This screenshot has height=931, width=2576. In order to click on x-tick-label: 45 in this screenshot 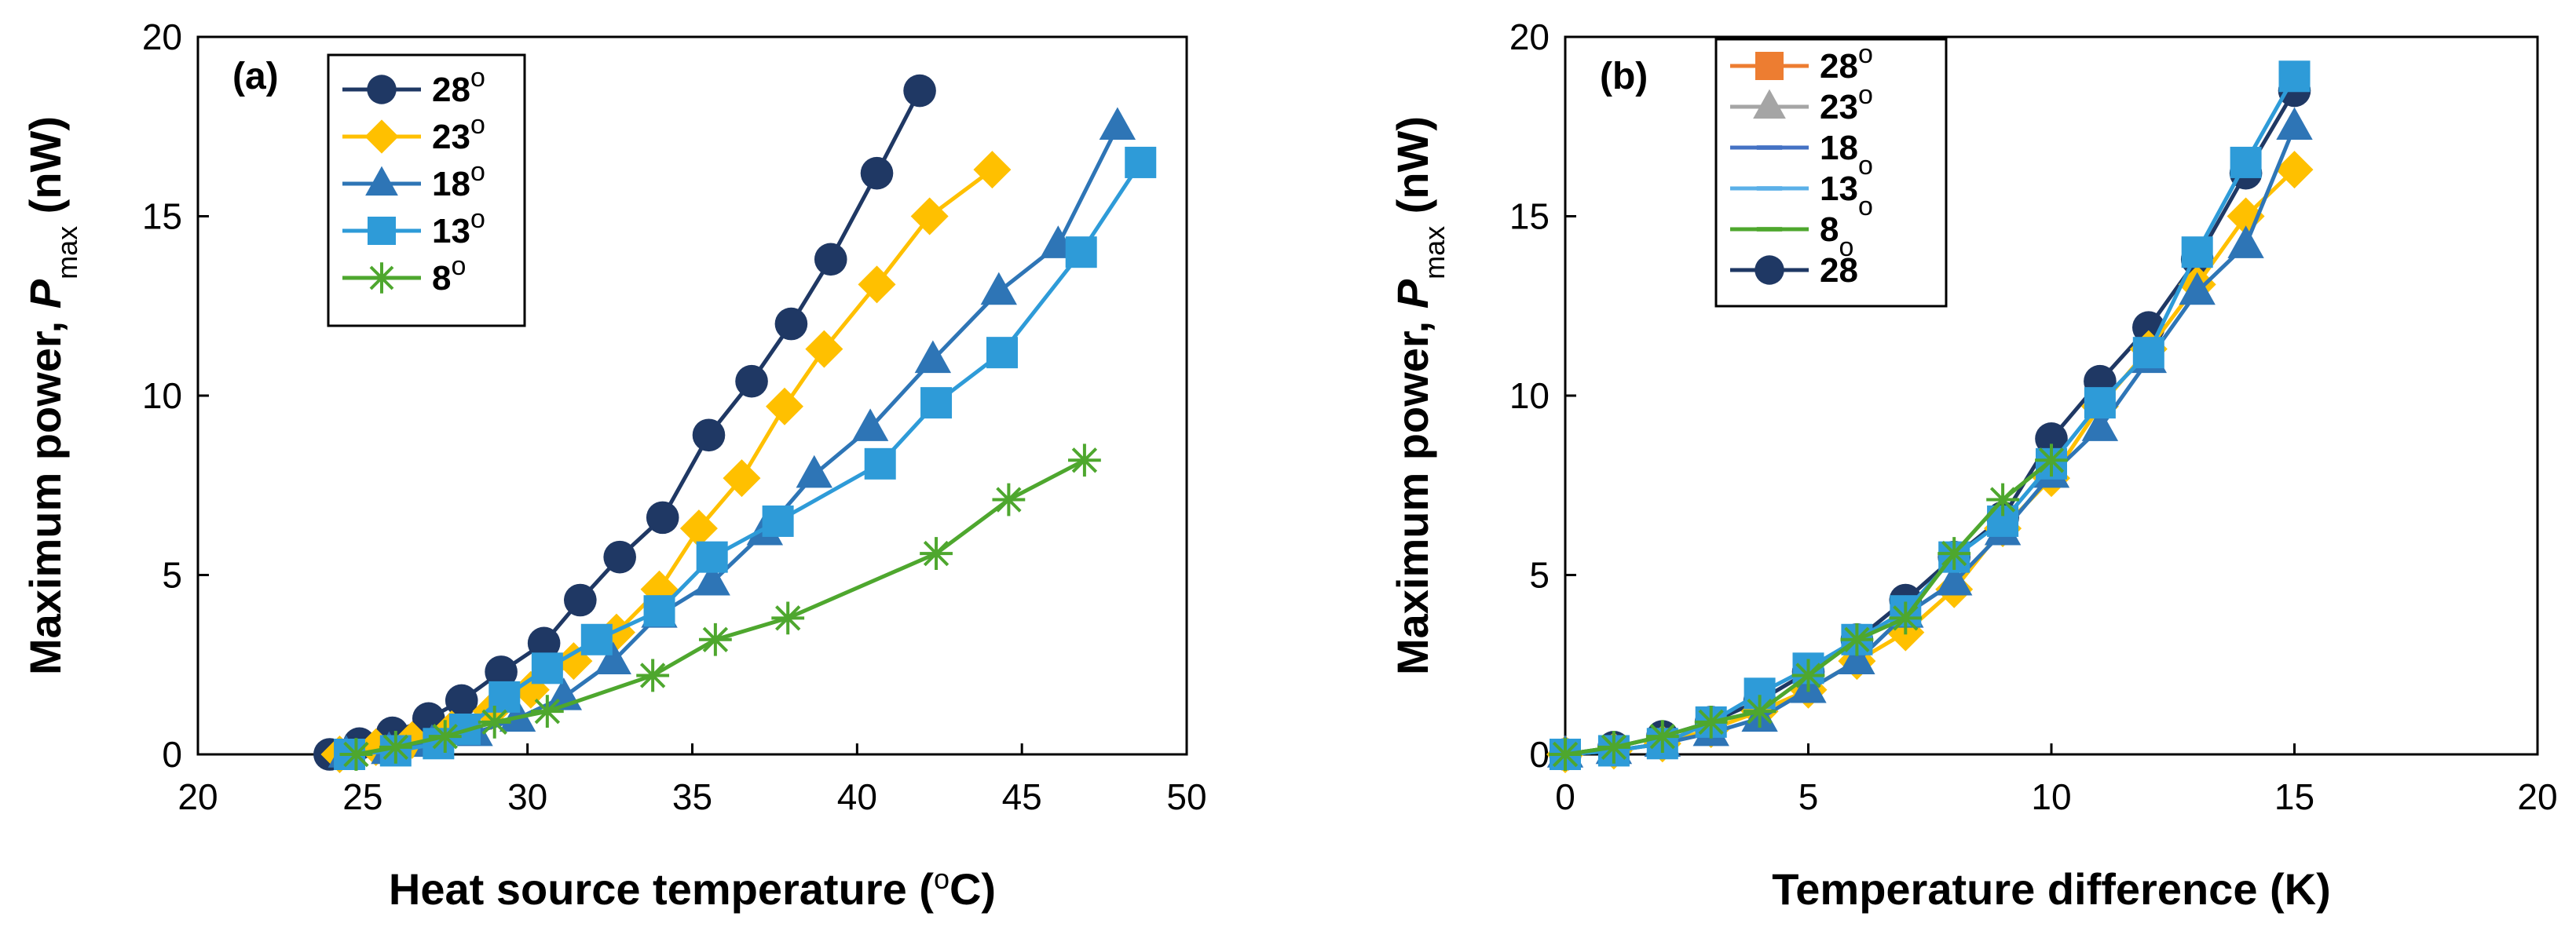, I will do `click(1022, 796)`.